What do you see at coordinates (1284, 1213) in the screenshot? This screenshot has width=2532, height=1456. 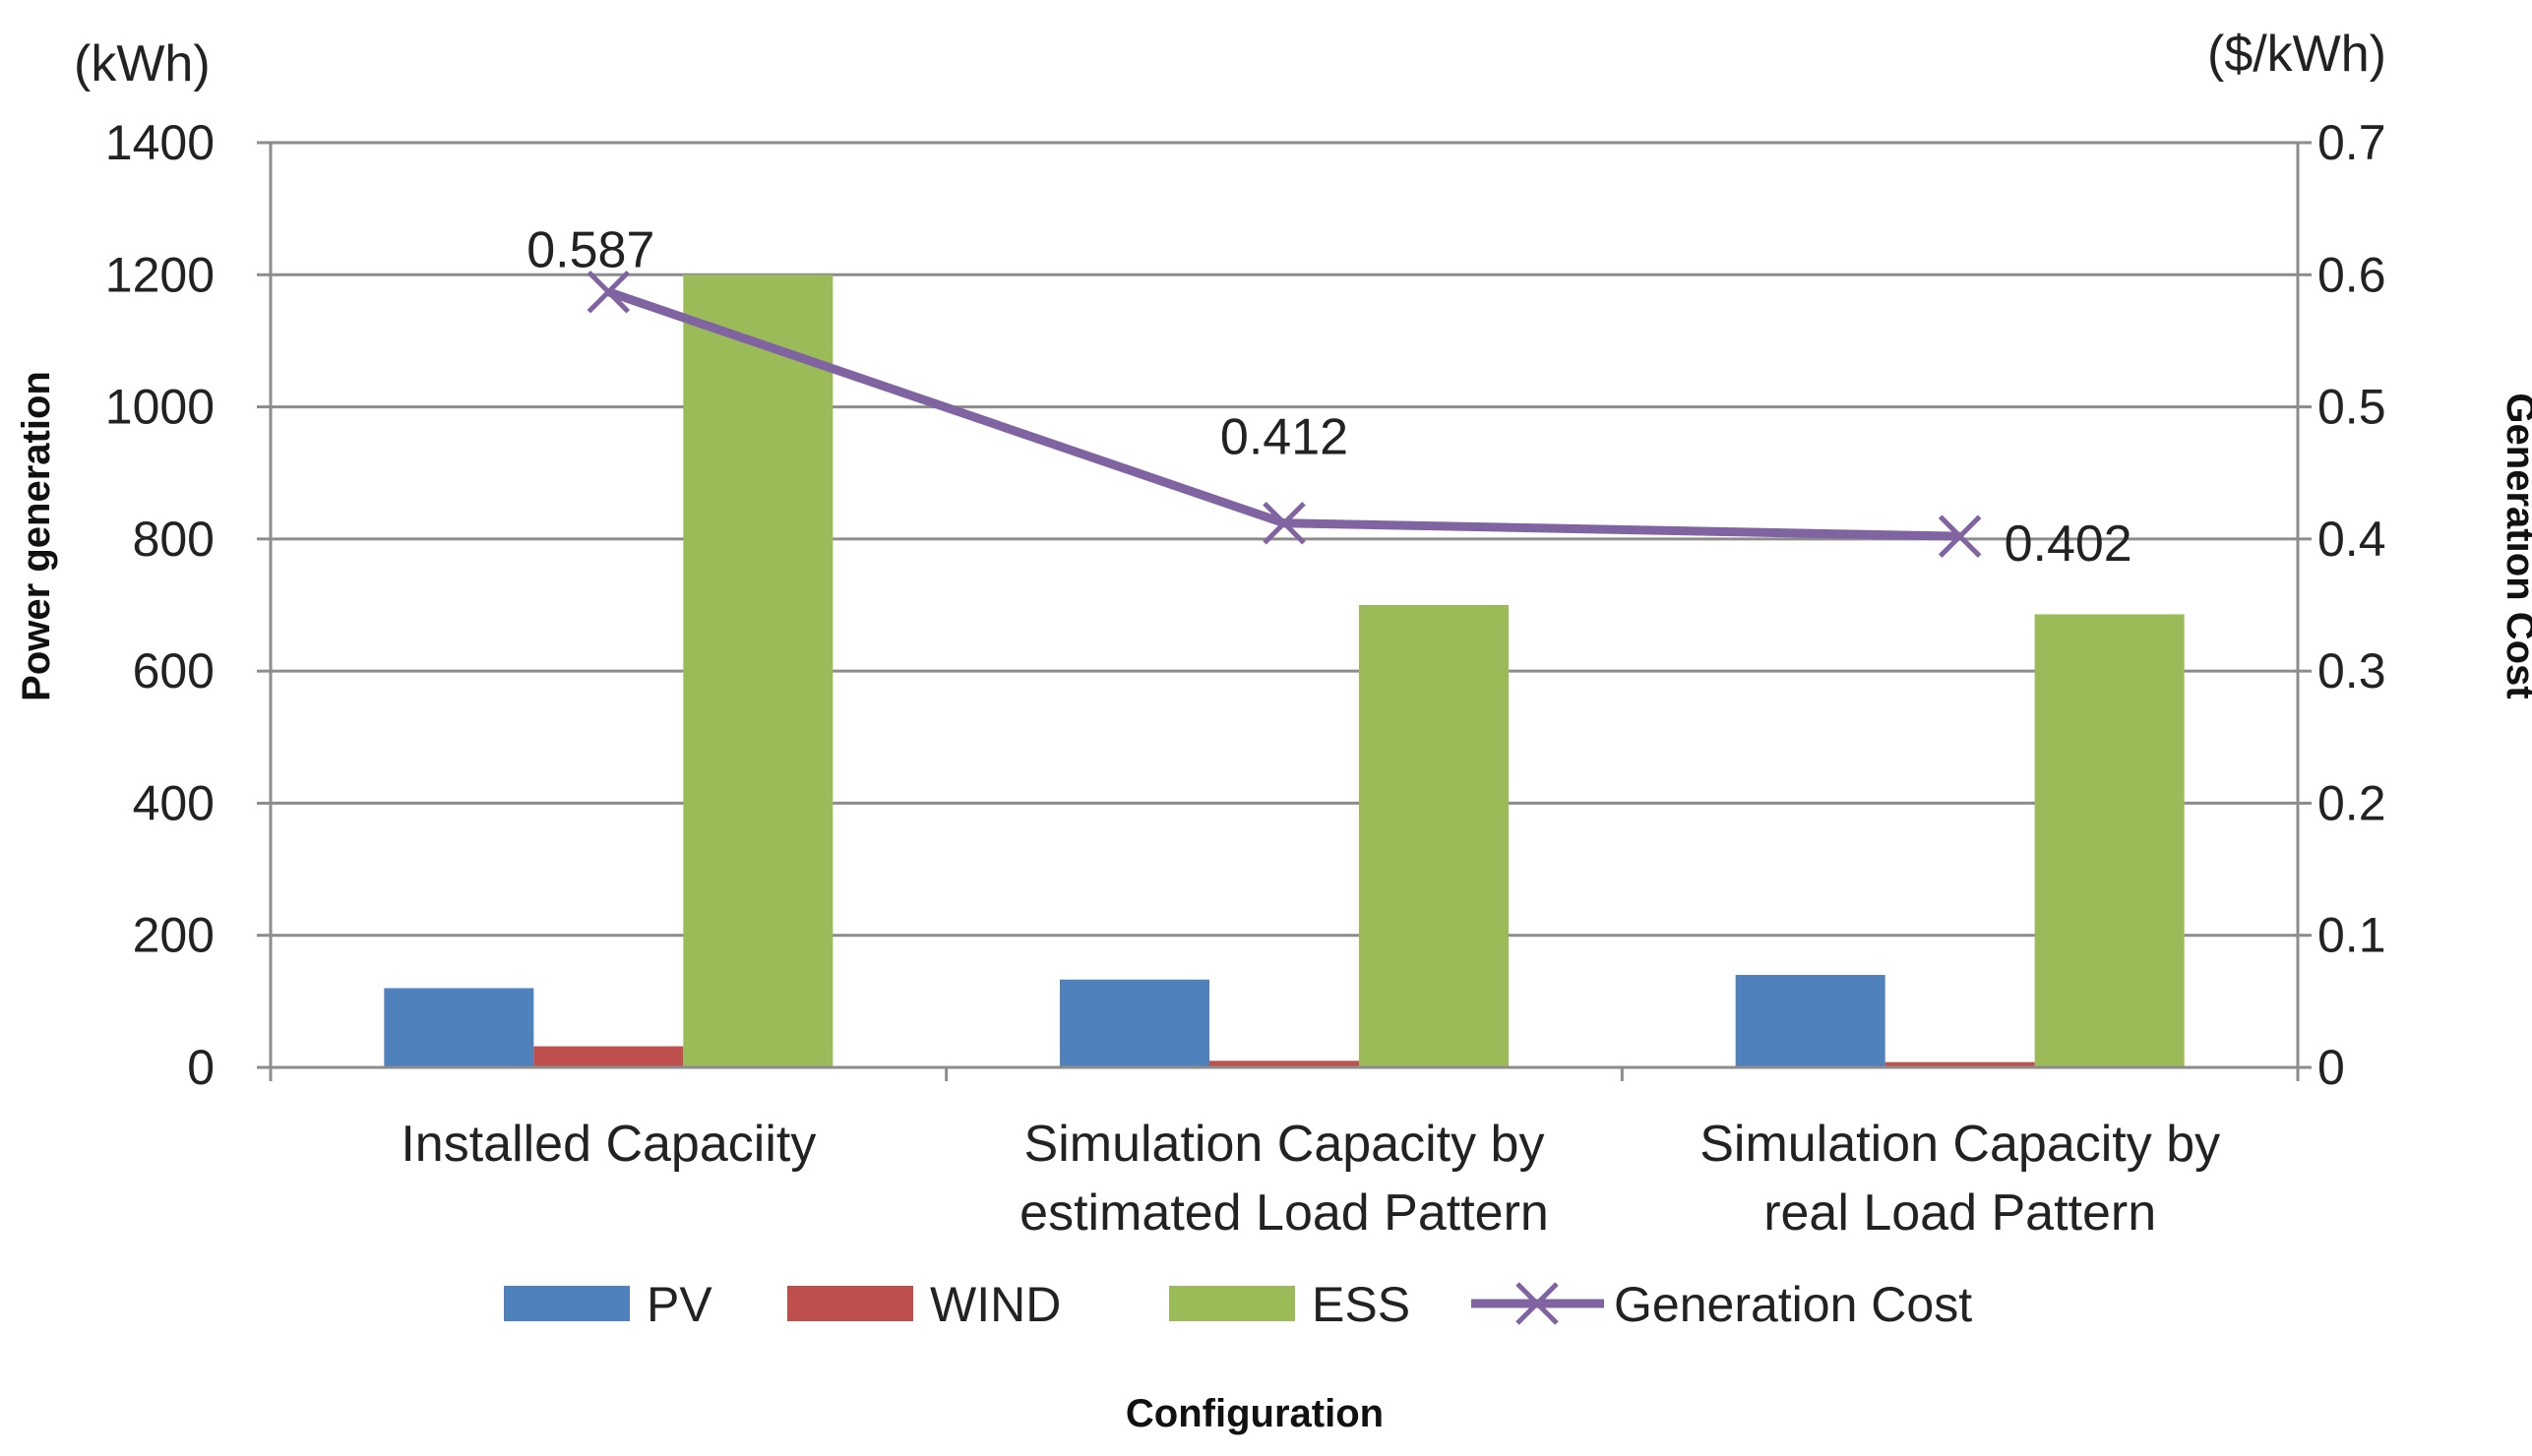 I see `category-label: estimated Load Pattern` at bounding box center [1284, 1213].